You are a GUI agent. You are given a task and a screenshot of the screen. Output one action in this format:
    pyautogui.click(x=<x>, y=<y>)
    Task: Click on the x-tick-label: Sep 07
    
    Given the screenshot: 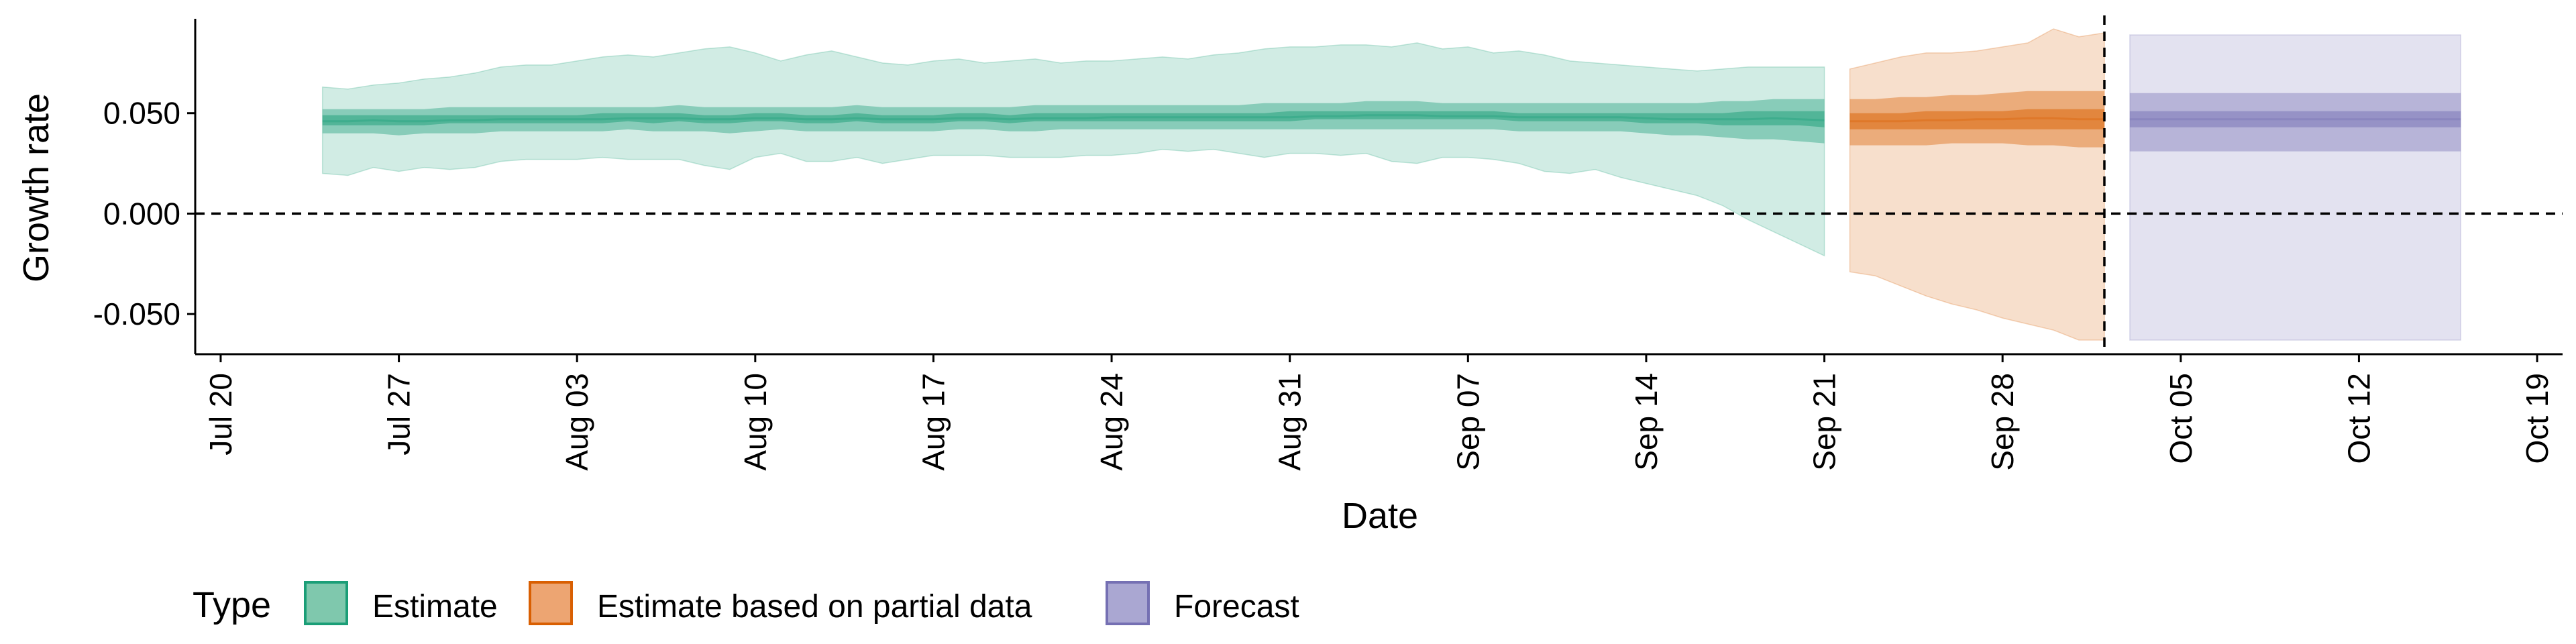 What is the action you would take?
    pyautogui.click(x=1467, y=422)
    